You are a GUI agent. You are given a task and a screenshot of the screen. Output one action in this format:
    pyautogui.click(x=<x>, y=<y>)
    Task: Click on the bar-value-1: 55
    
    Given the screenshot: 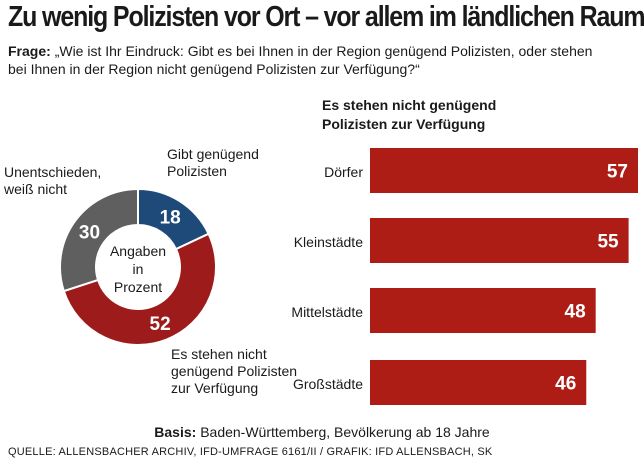 What is the action you would take?
    pyautogui.click(x=608, y=242)
    